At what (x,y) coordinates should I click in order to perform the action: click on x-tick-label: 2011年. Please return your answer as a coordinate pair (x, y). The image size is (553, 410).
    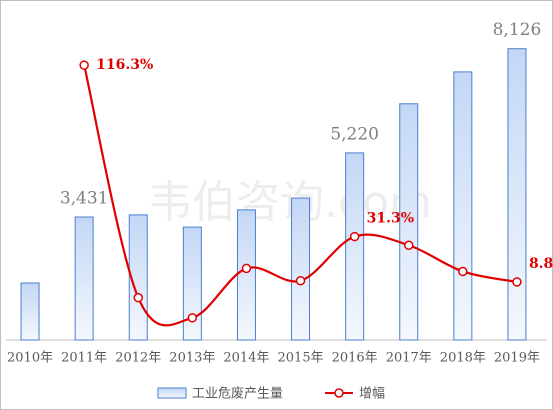
    Looking at the image, I should click on (84, 358).